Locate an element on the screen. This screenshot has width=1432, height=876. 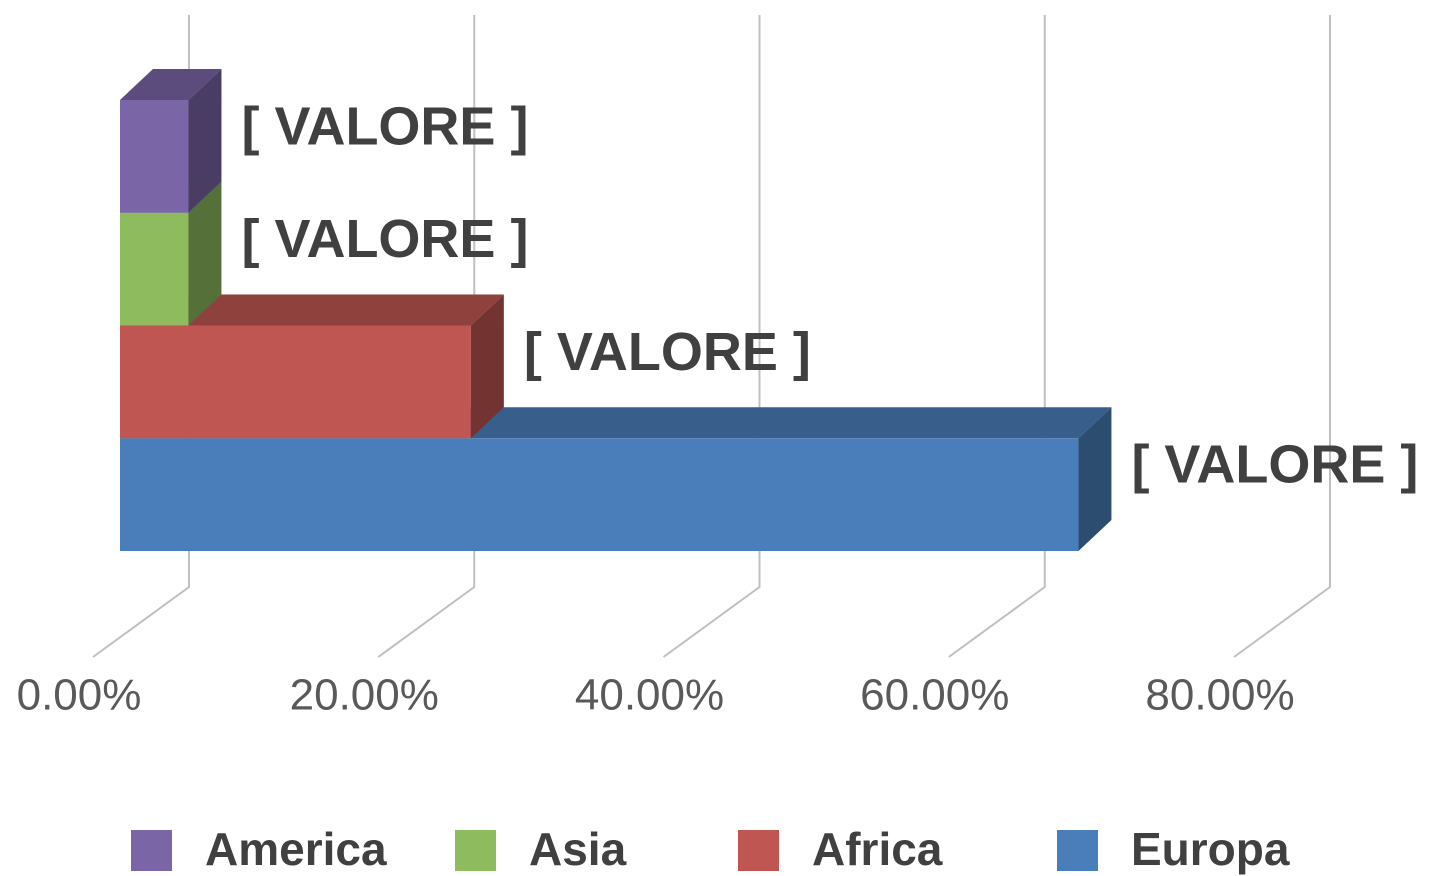
legend-label: Asia is located at coordinates (578, 849).